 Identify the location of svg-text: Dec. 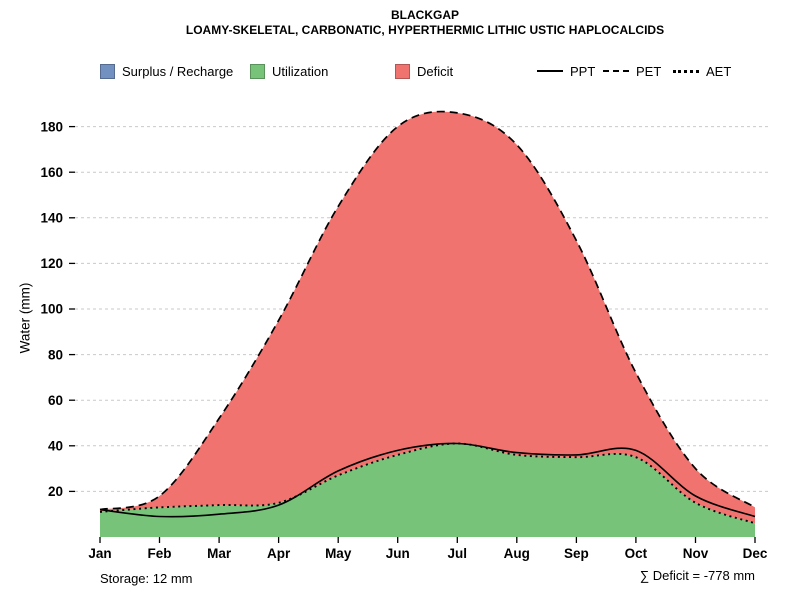
(755, 553).